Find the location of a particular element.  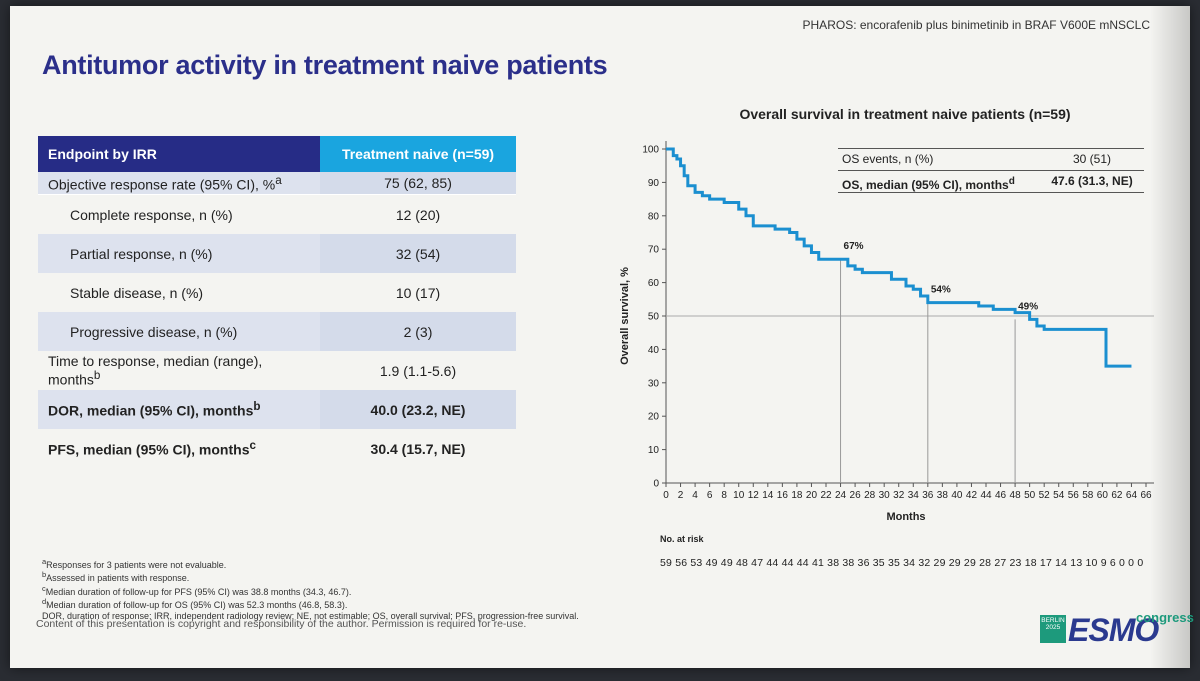

landmark-guides is located at coordinates (910, 371).